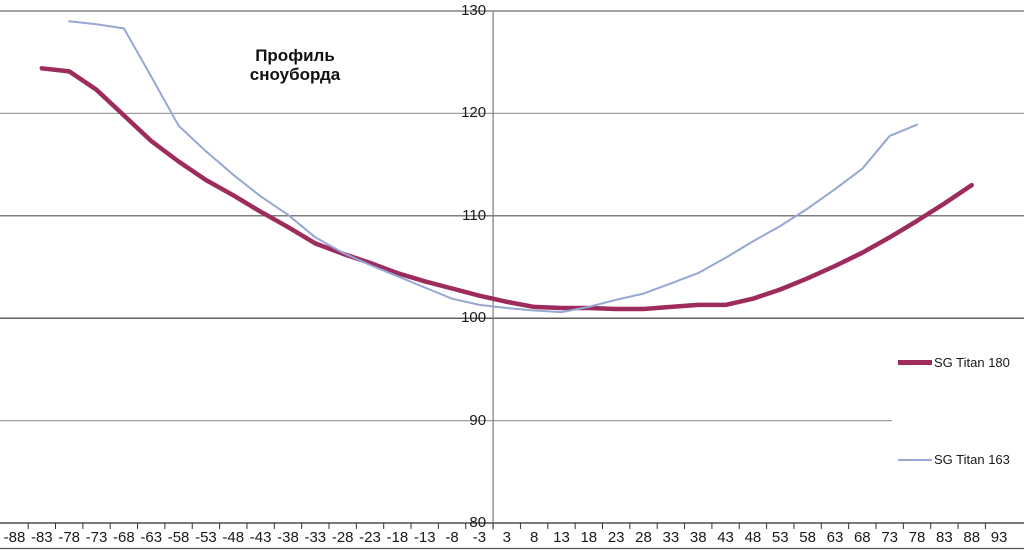  Describe the element at coordinates (807, 537) in the screenshot. I see `x-tick-label-58: 58` at that location.